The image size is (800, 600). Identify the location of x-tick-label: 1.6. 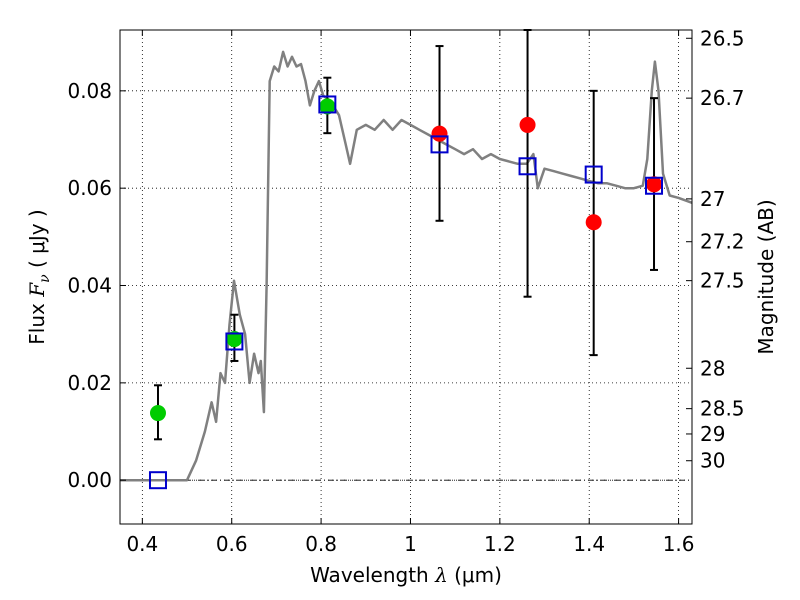
(679, 544).